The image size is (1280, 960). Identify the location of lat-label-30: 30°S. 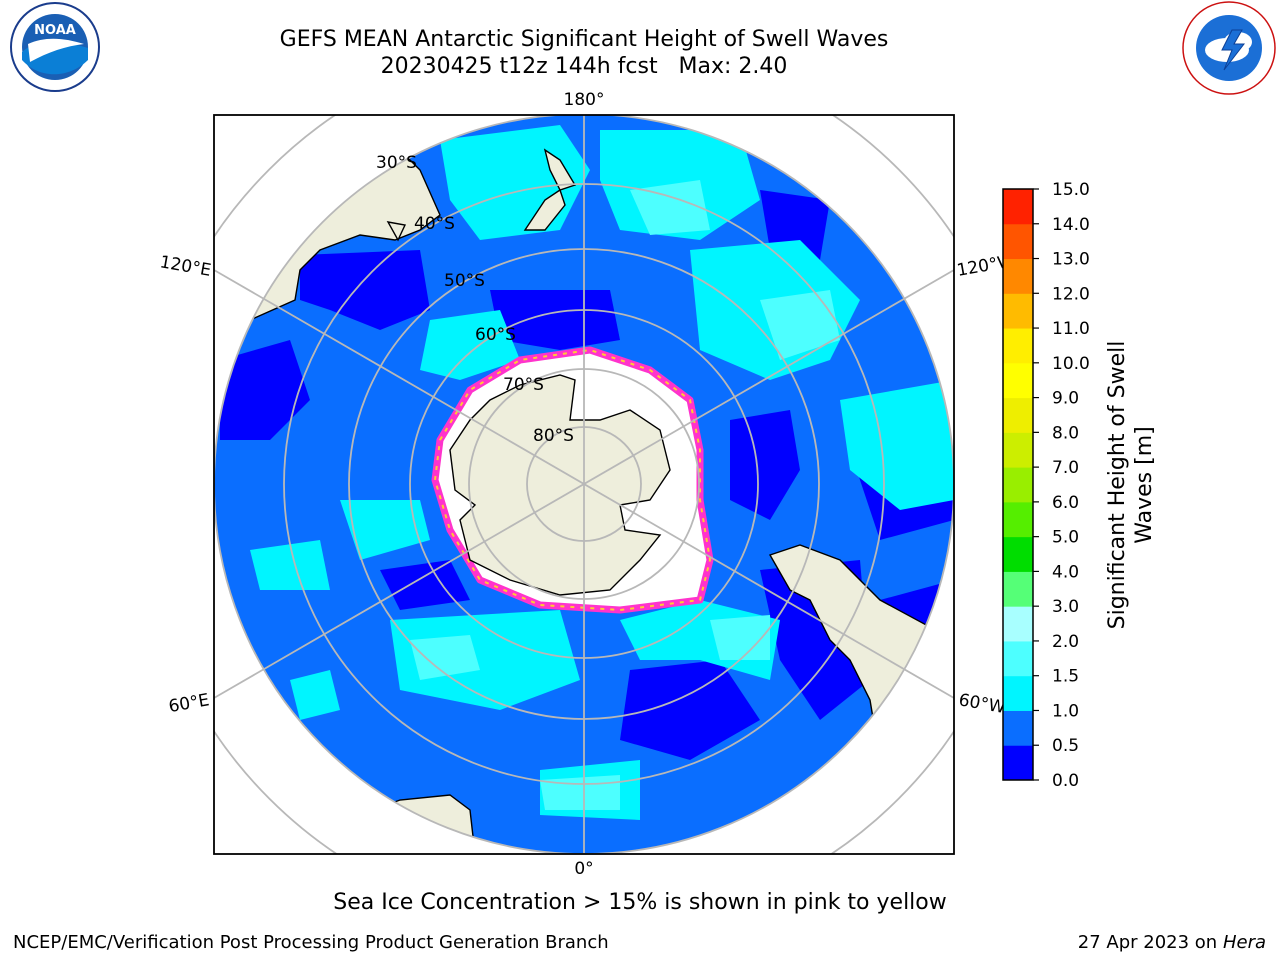
(396, 163).